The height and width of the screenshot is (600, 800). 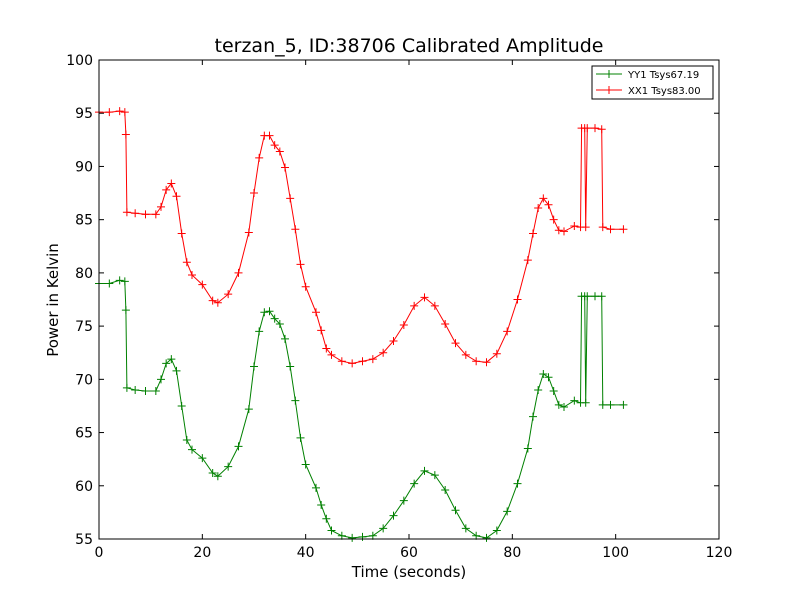 I want to click on legend-box, so click(x=652, y=82).